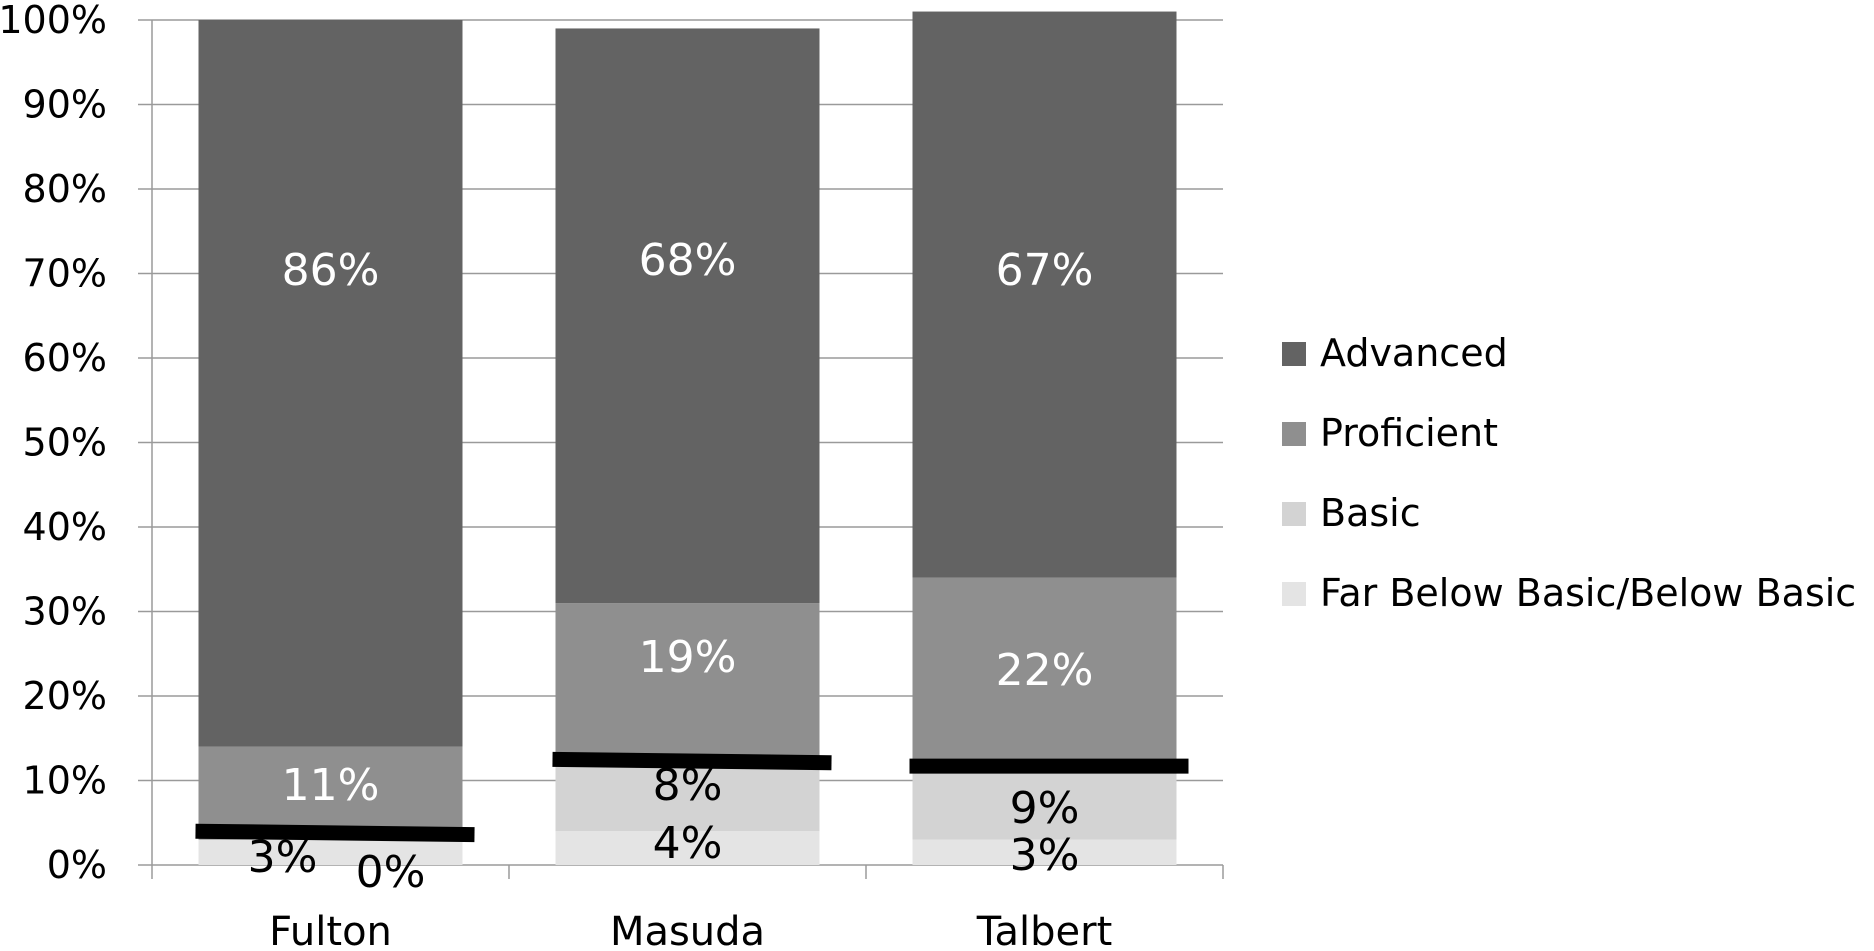  I want to click on threshold-markers, so click(692, 797).